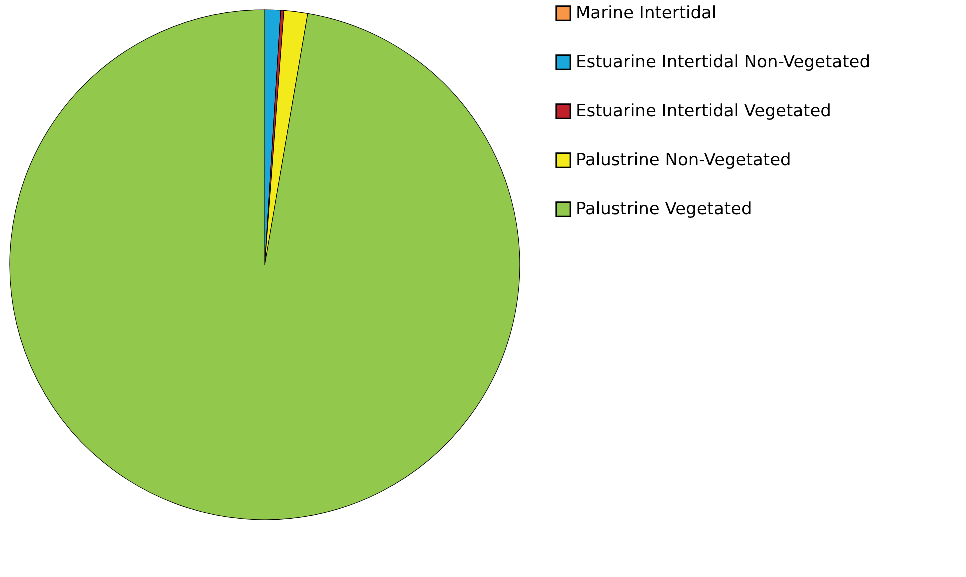  What do you see at coordinates (723, 62) in the screenshot?
I see `legend-label: Estuarine Intertidal Non-Vegetated` at bounding box center [723, 62].